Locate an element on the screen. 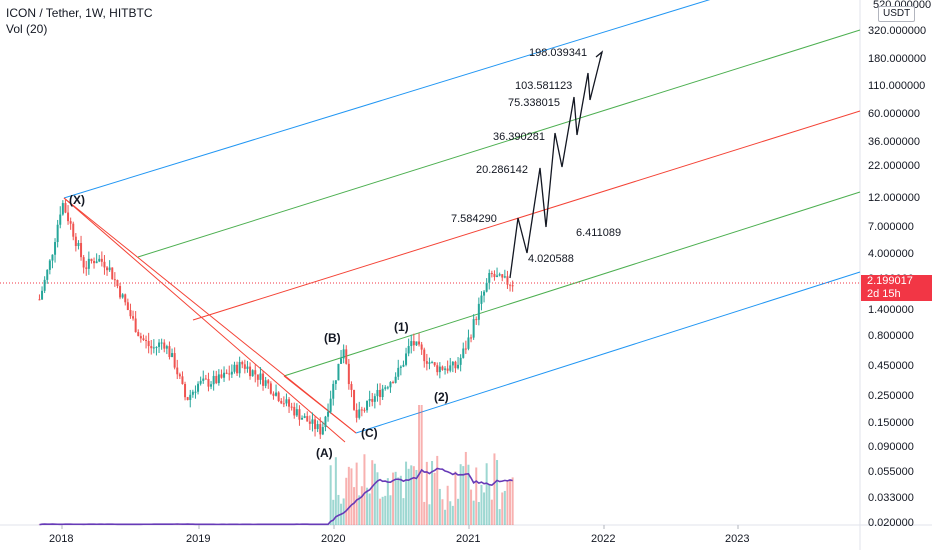  y-axis-tick: 4.000000 is located at coordinates (891, 254).